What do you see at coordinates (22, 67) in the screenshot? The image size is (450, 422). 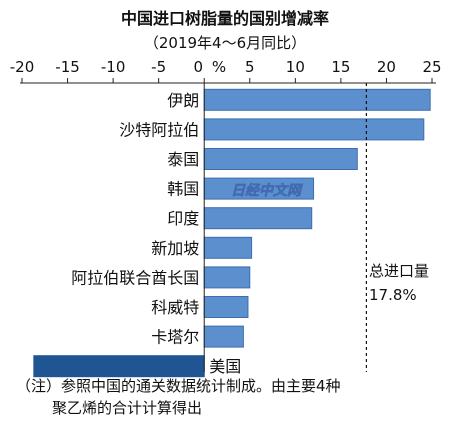 I see `x-tick-label: -20` at bounding box center [22, 67].